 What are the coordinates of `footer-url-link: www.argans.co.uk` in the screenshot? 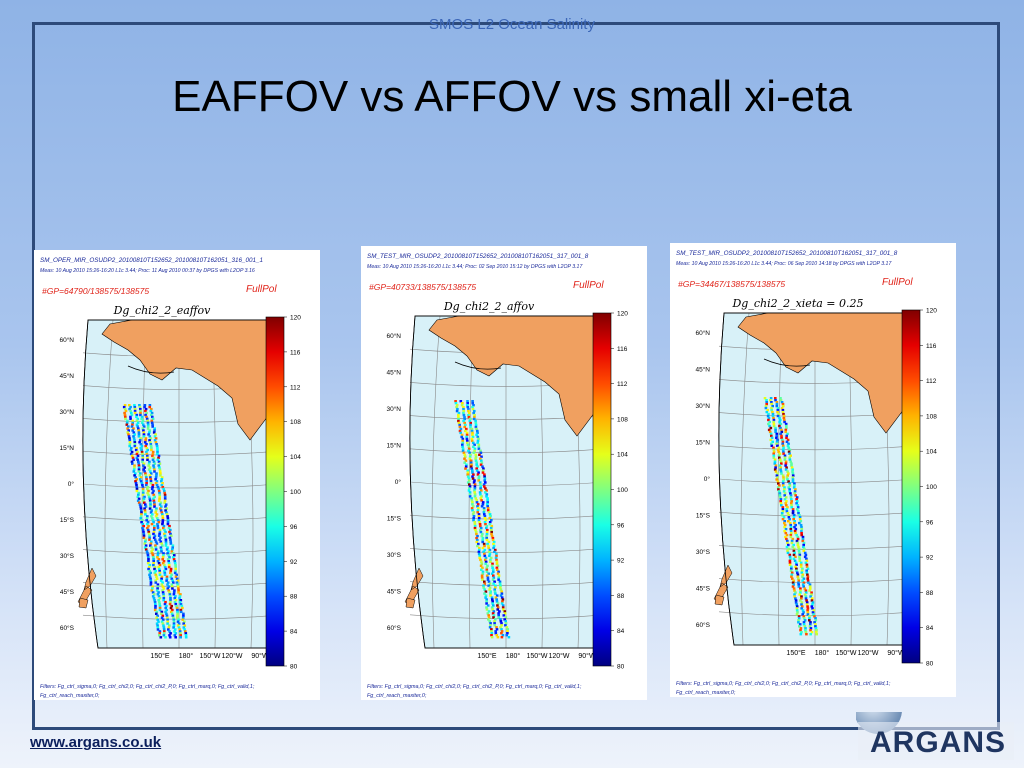 It's located at (96, 742).